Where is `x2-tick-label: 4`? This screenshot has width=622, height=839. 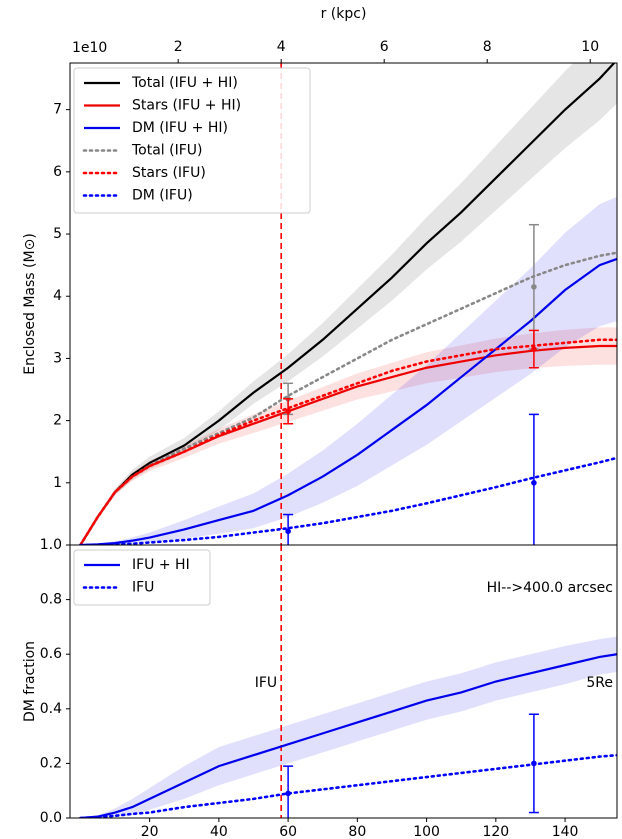
x2-tick-label: 4 is located at coordinates (281, 47).